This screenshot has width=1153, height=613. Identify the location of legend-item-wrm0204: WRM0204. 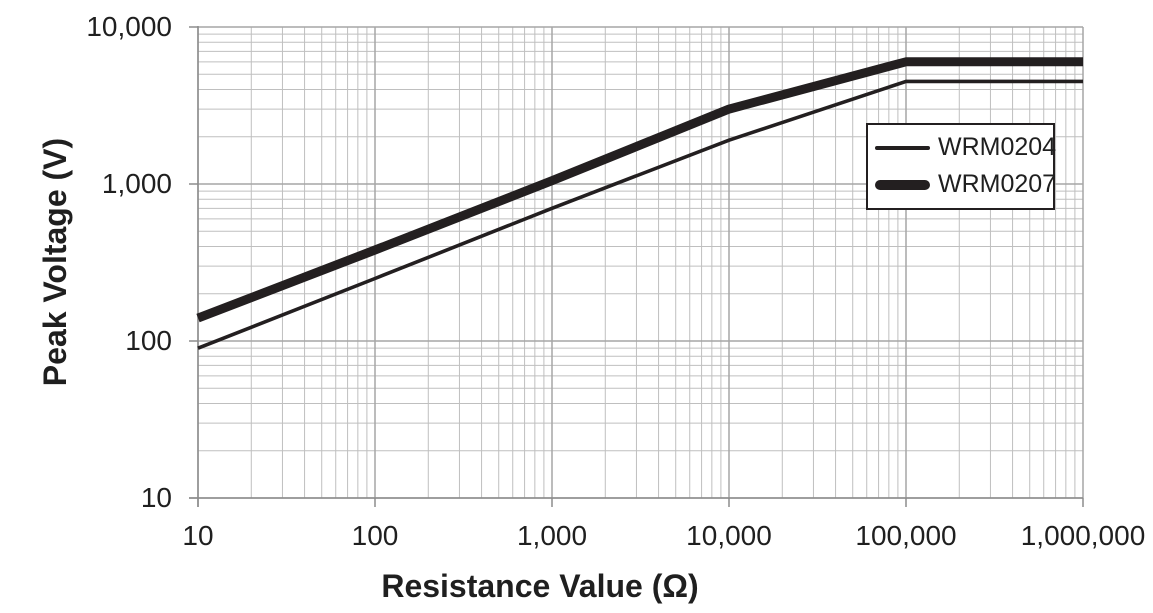
(966, 147).